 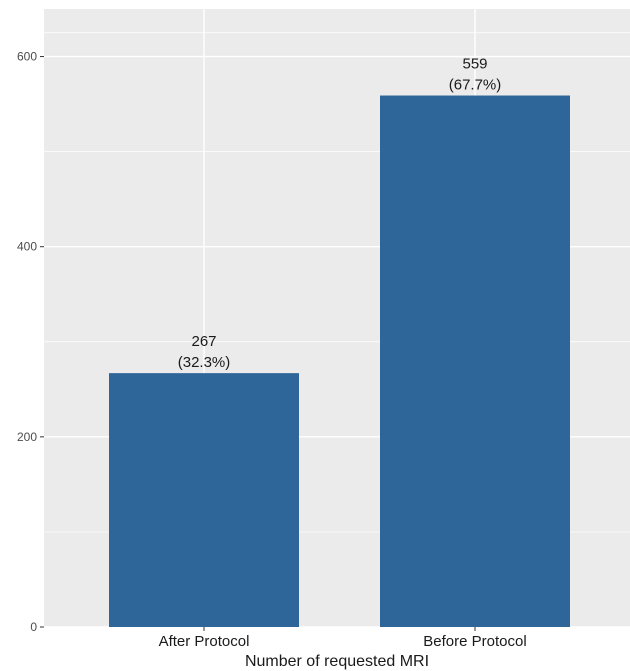 I want to click on x-axis: After Protocol Before Protocol, so click(x=343, y=638).